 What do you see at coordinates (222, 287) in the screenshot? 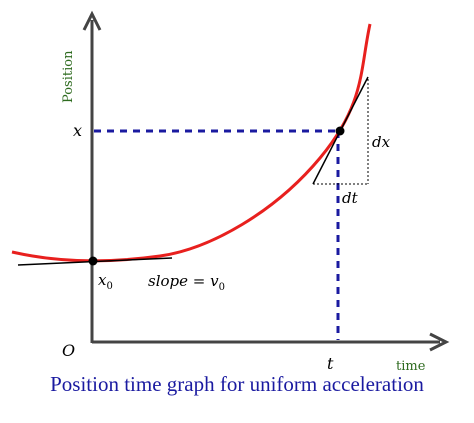
I see `slope-subscript: 0` at bounding box center [222, 287].